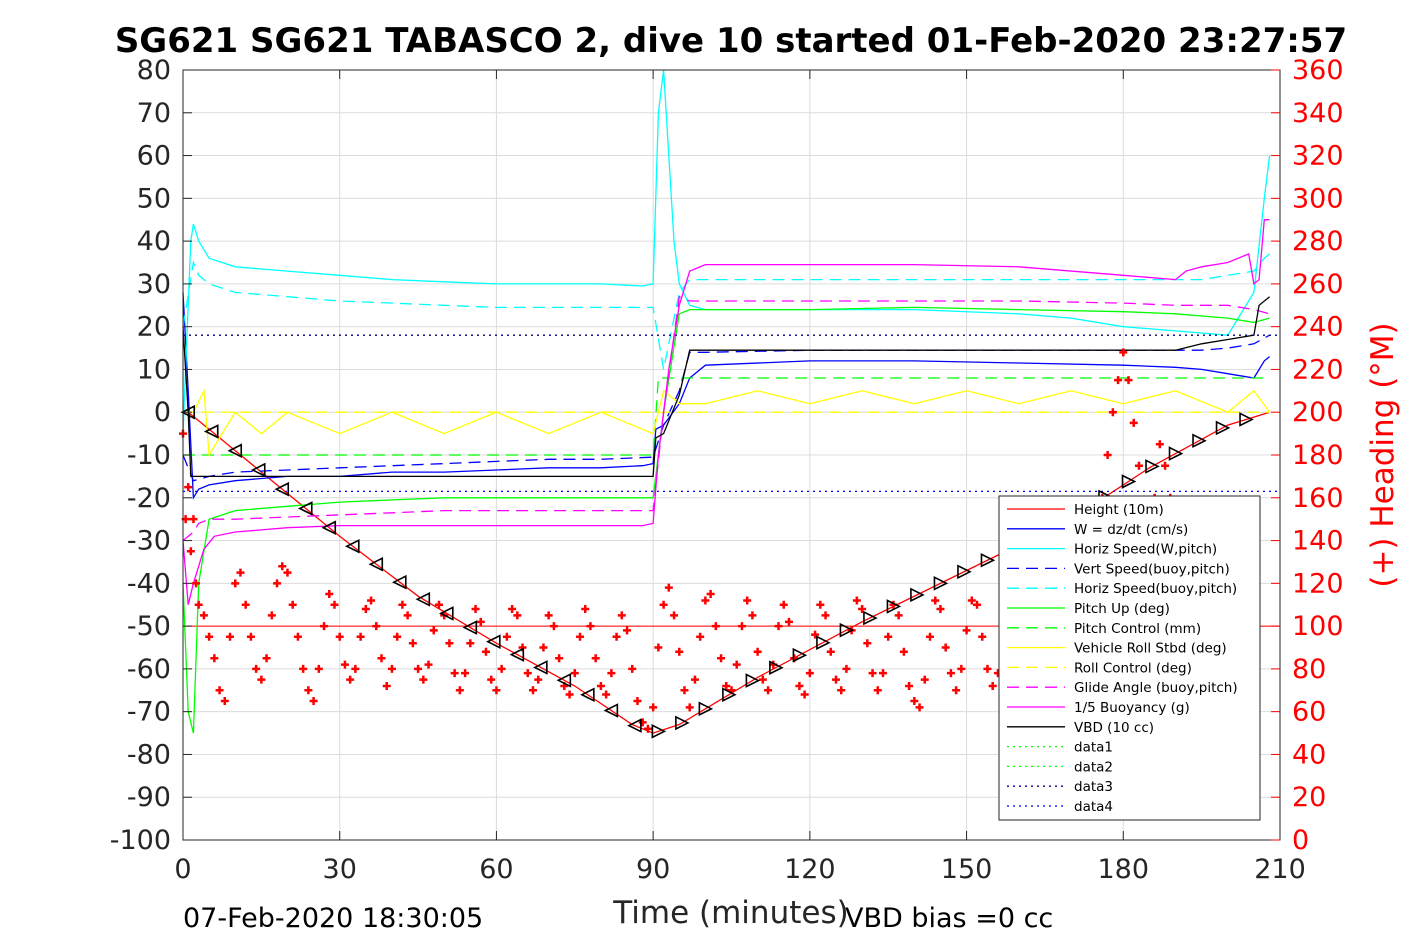  Describe the element at coordinates (1309, 797) in the screenshot. I see `y-right-tick-label: 20` at that location.